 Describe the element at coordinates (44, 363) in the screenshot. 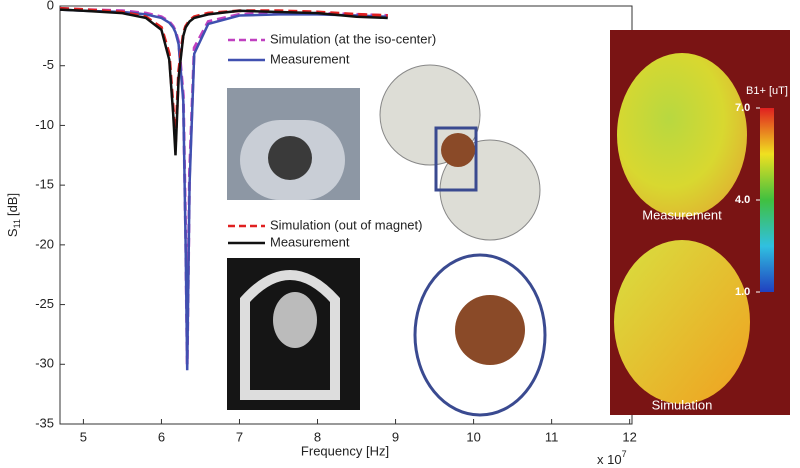

I see `y-tick-label: -30` at that location.